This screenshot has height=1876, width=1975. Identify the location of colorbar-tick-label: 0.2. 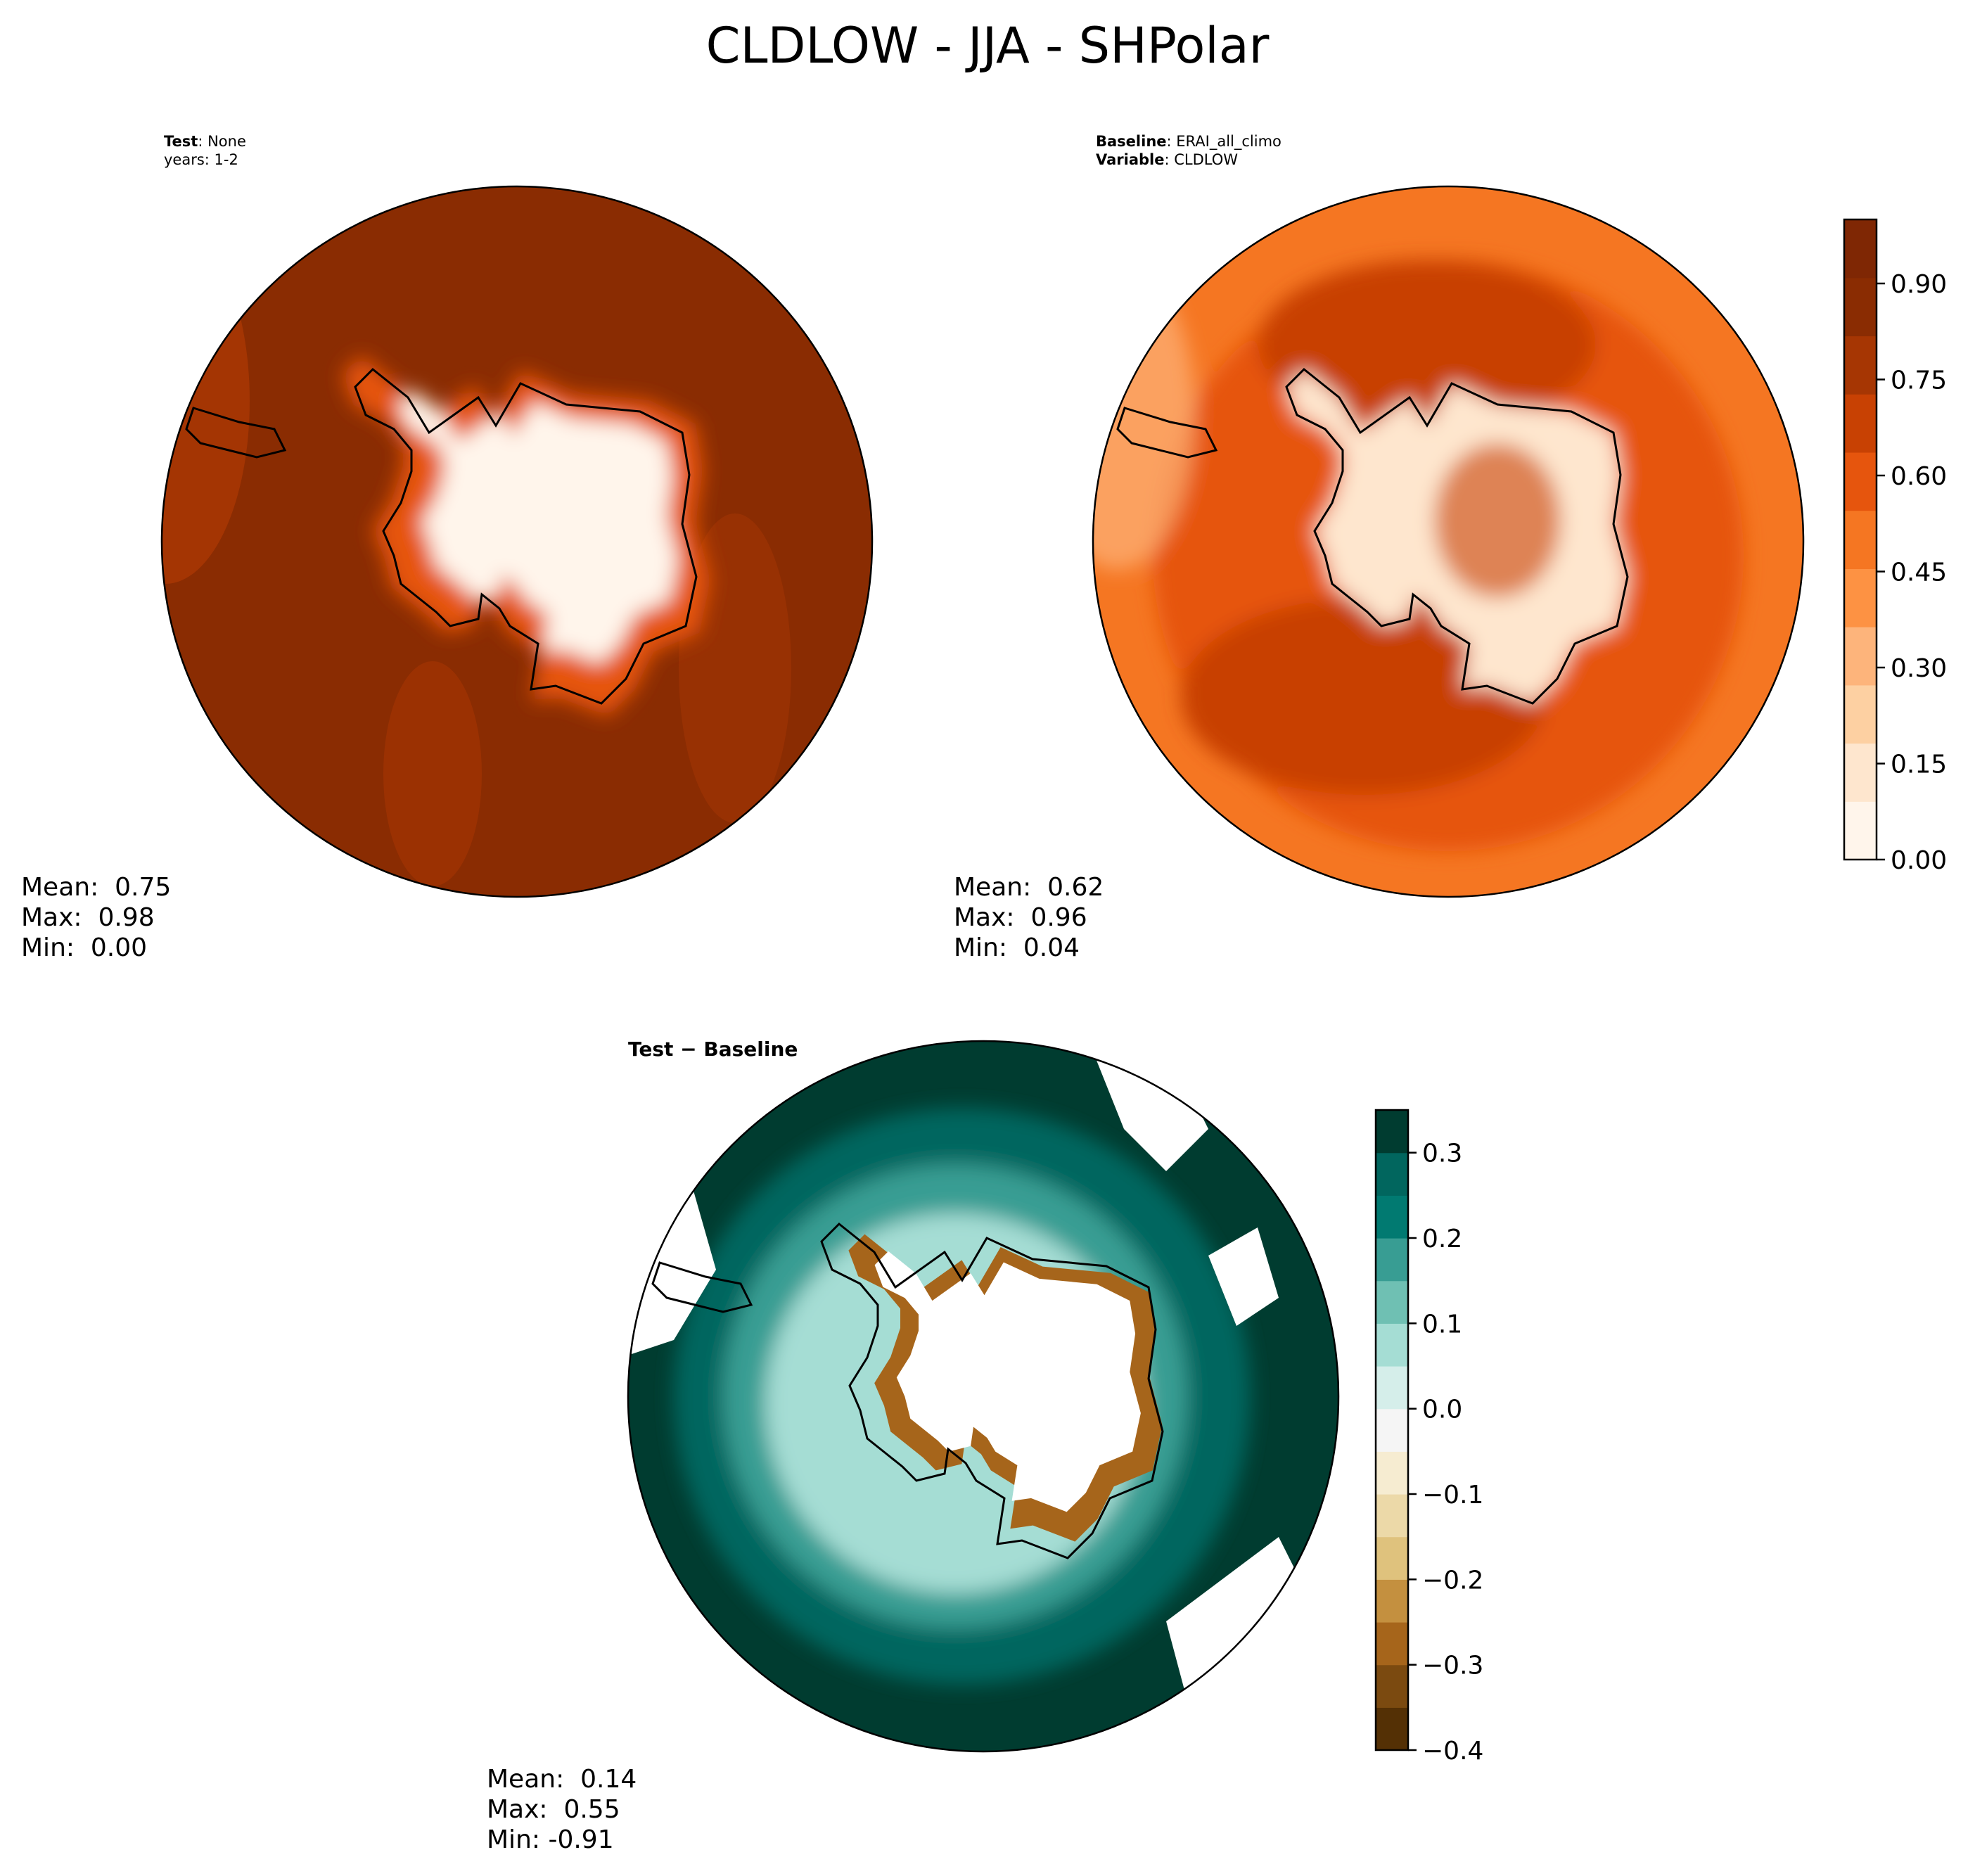
(1442, 1239).